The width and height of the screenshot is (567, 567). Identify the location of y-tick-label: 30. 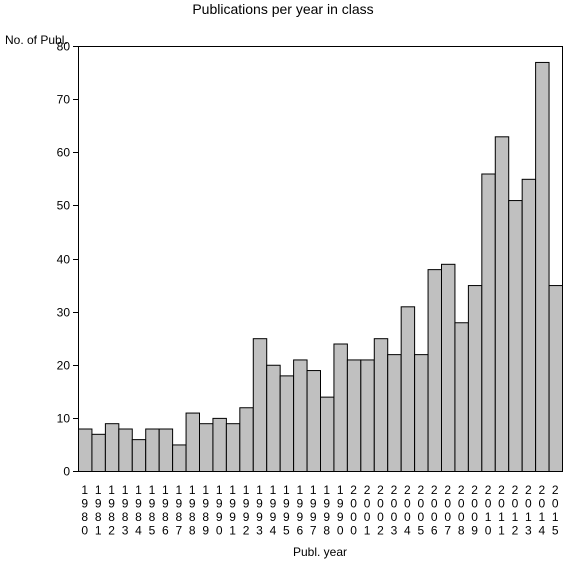
(64, 313).